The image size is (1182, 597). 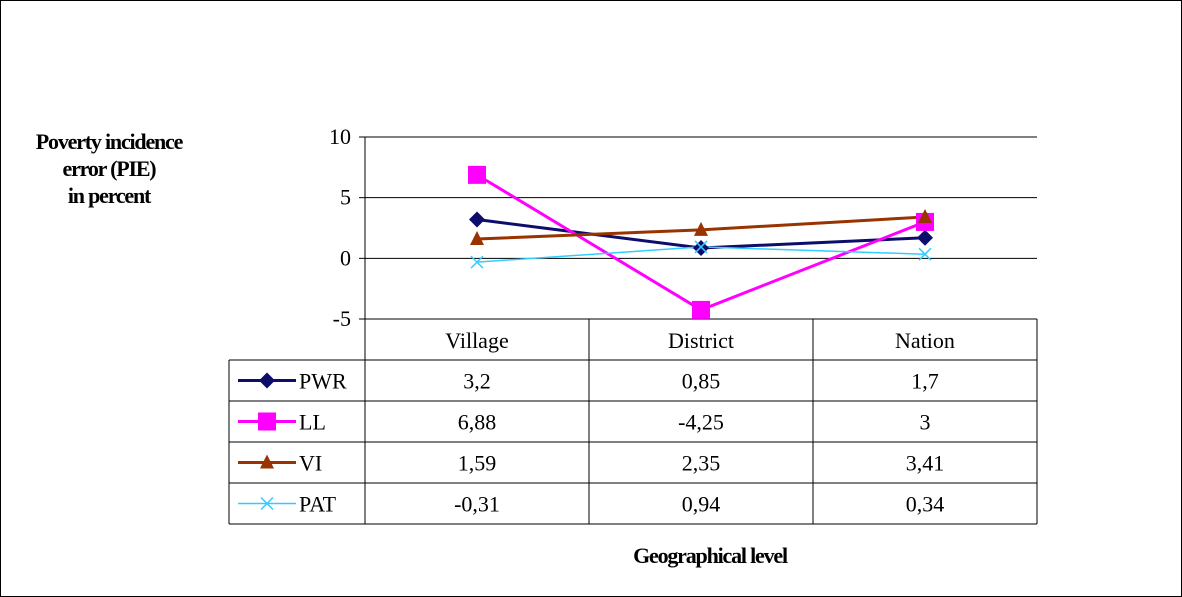 I want to click on legend-entry-PWR: PWR, so click(x=323, y=381).